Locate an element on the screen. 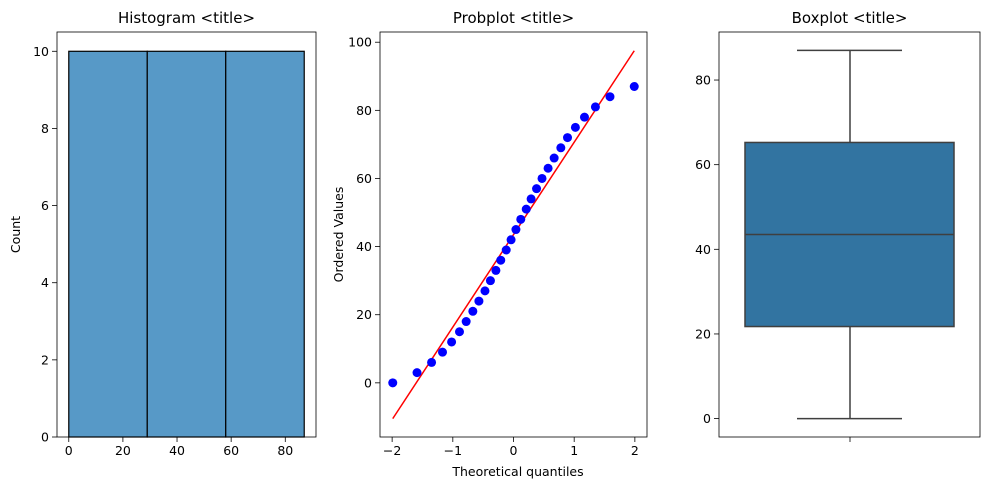  boxplot-ytick-label: 80 is located at coordinates (703, 80).